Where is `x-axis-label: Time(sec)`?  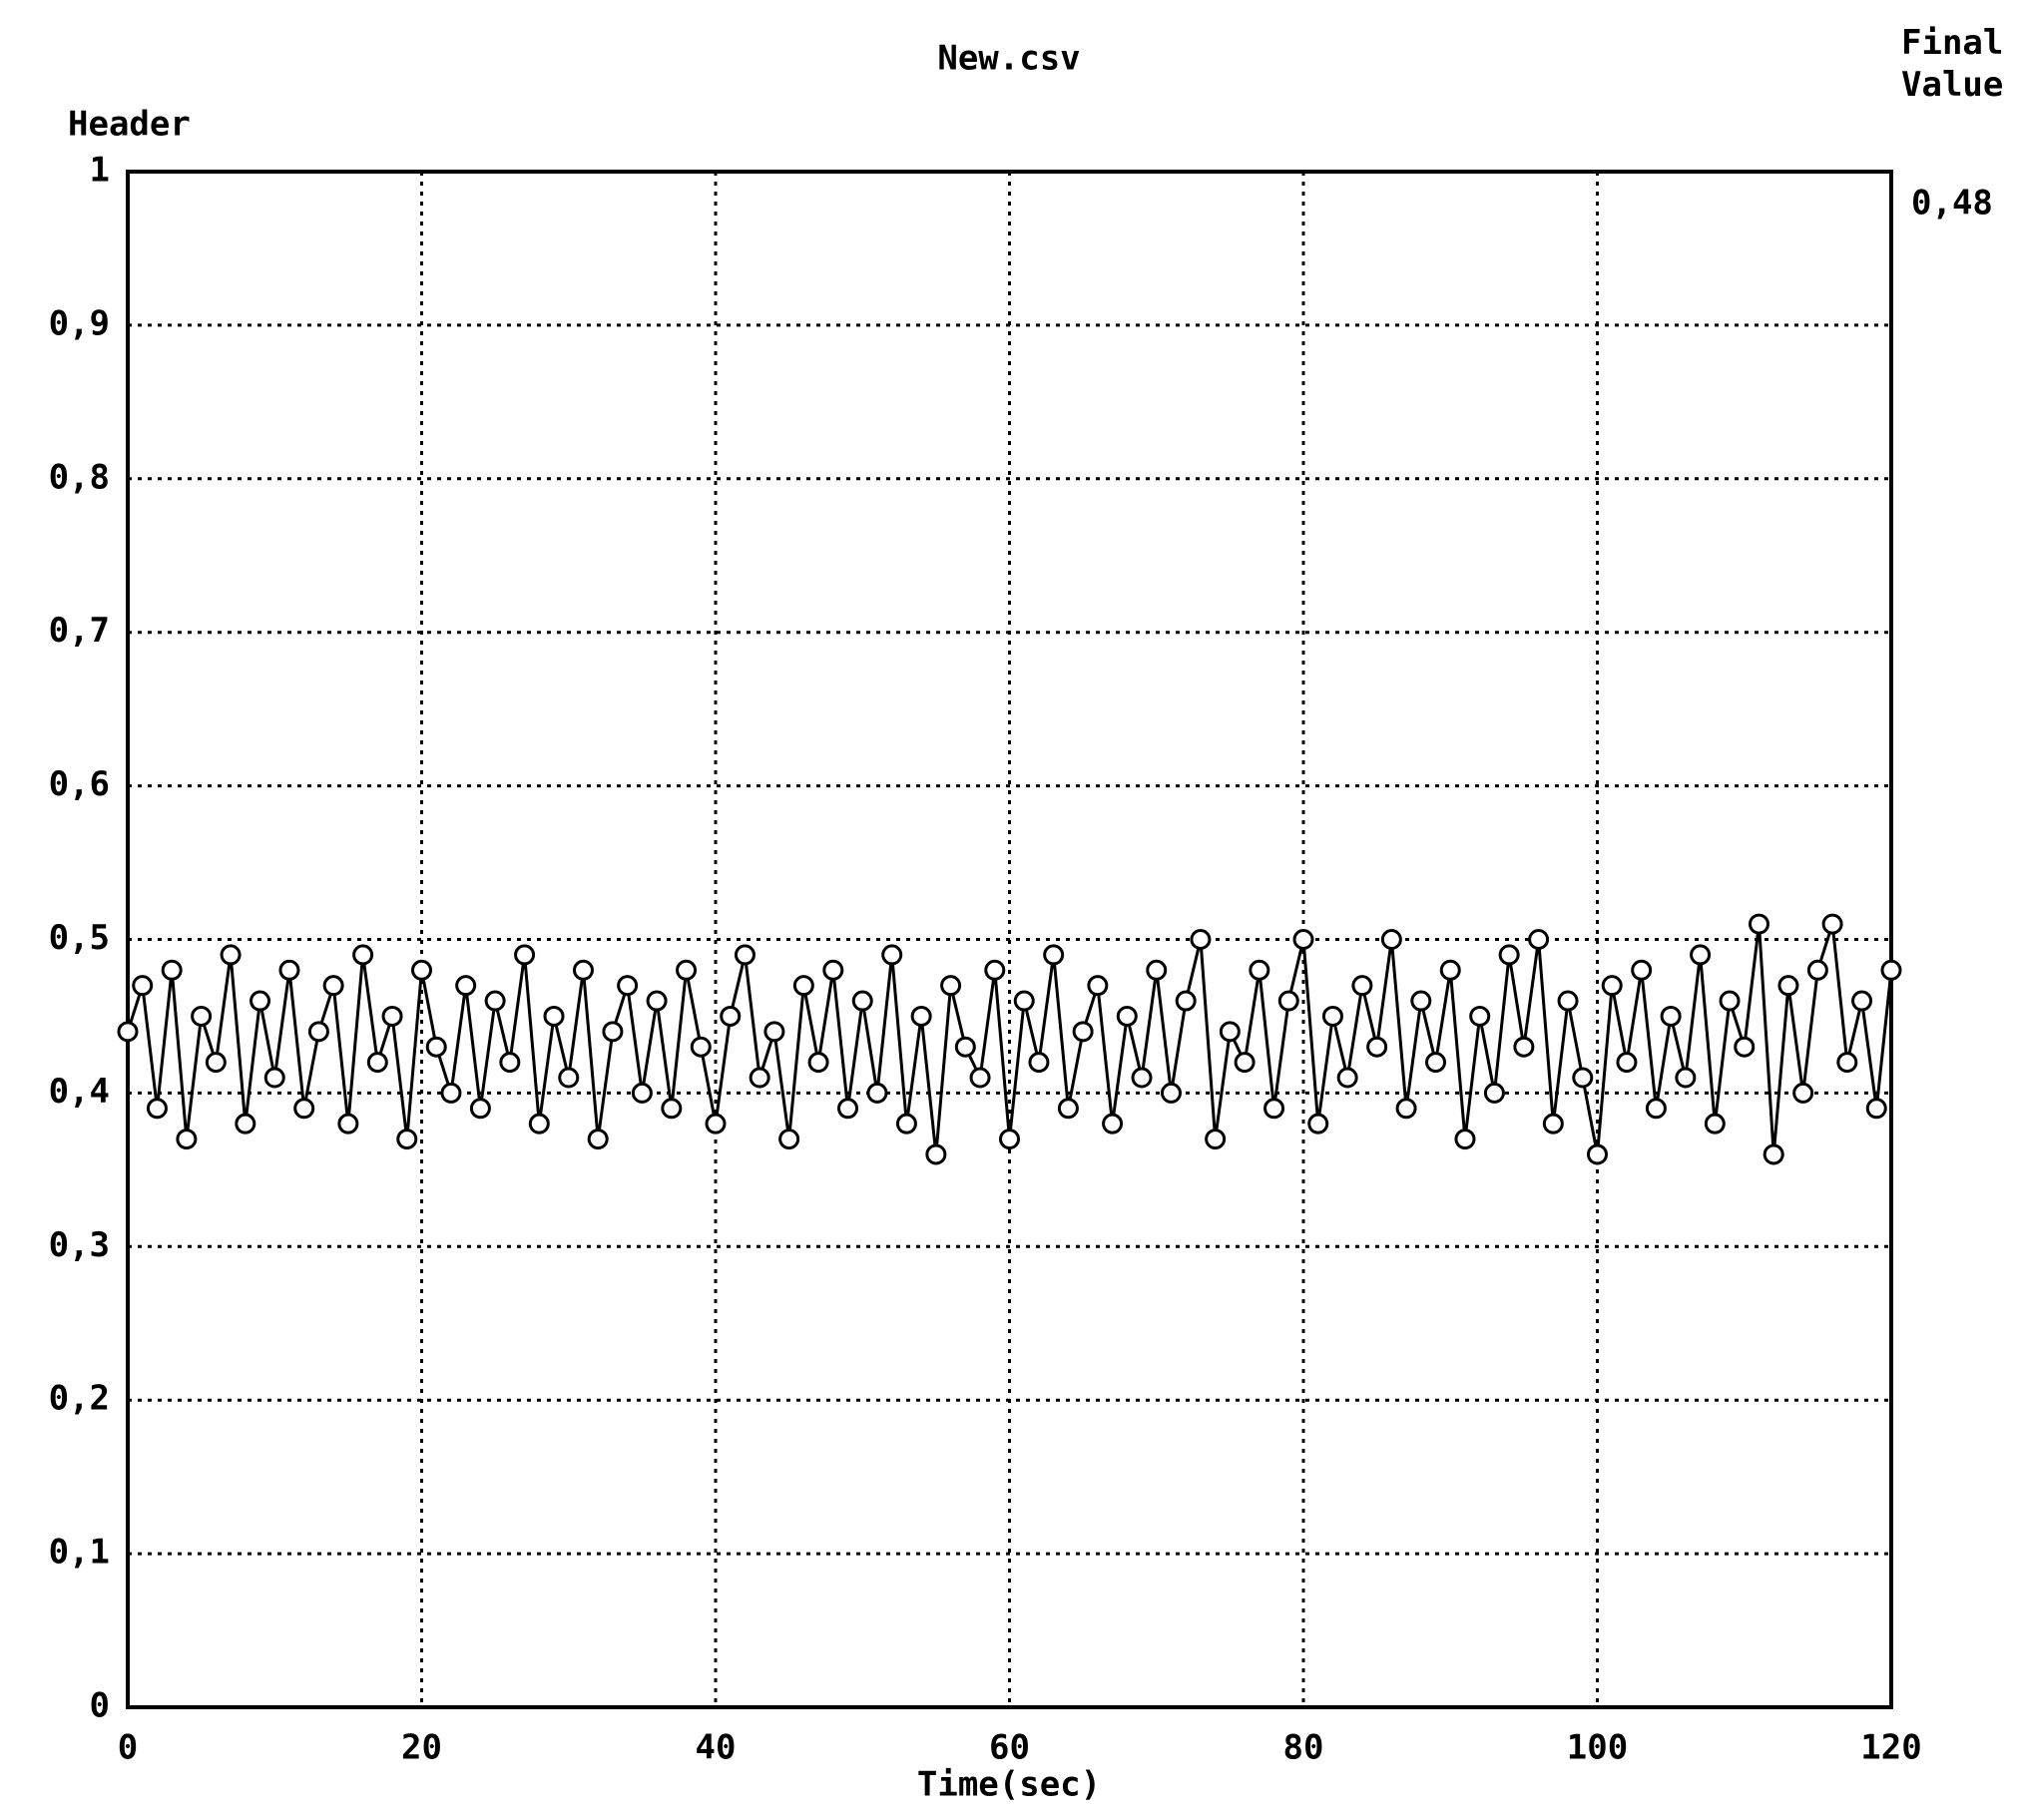
x-axis-label: Time(sec) is located at coordinates (1009, 1785).